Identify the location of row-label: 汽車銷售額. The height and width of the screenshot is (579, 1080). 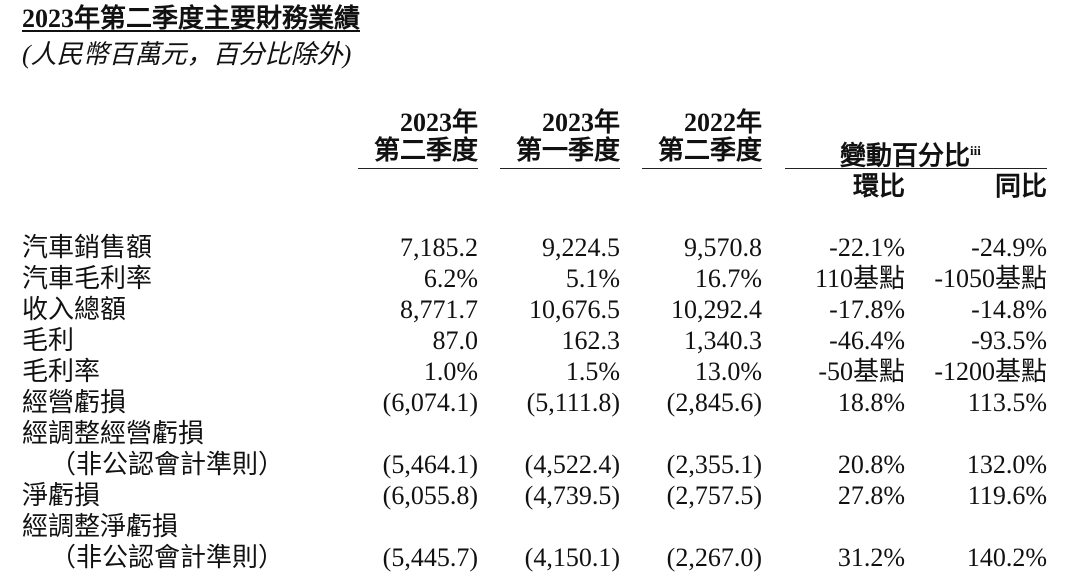
(87, 247).